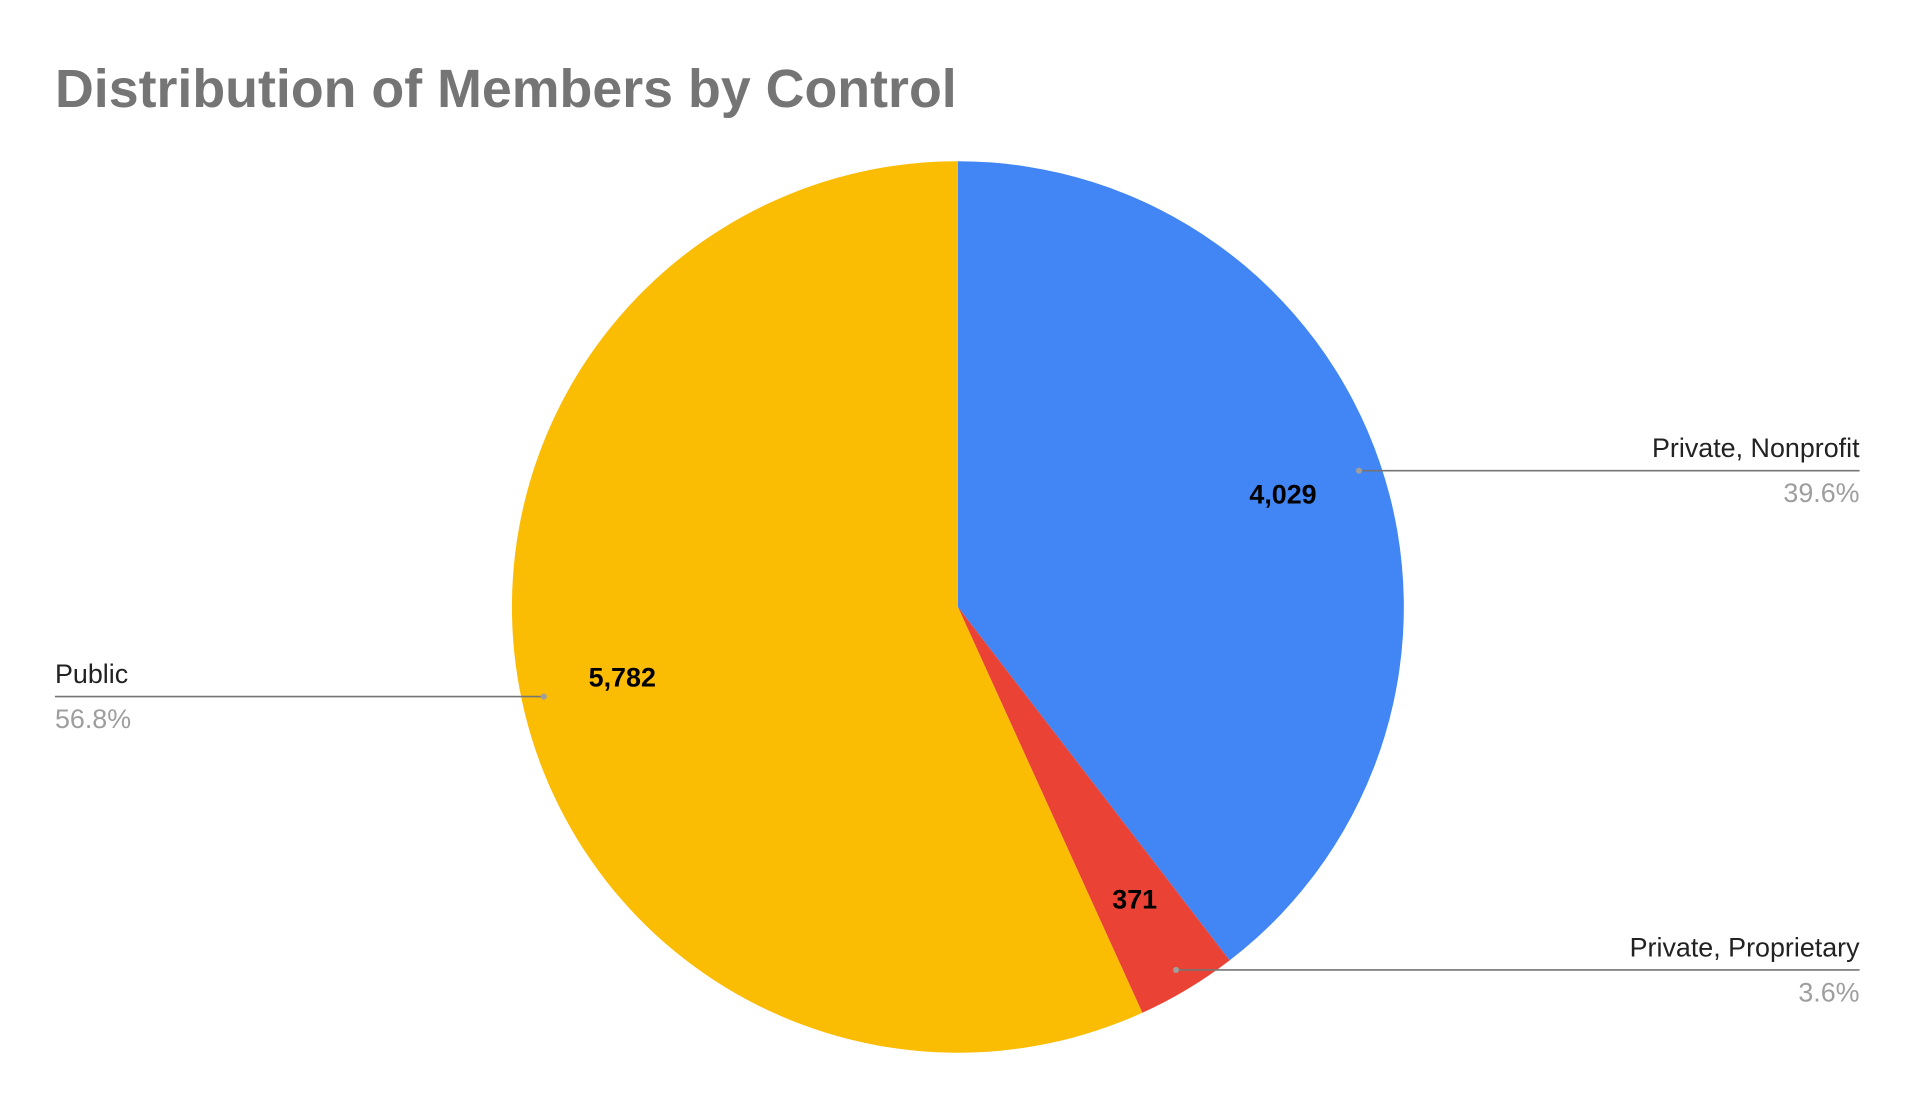 This screenshot has height=1104, width=1906. Describe the element at coordinates (1821, 493) in the screenshot. I see `percent-label: 39.6%` at that location.